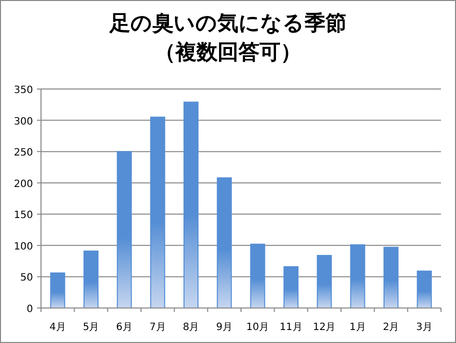 The width and height of the screenshot is (456, 343). What do you see at coordinates (26, 278) in the screenshot?
I see `y-tick-label: 50` at bounding box center [26, 278].